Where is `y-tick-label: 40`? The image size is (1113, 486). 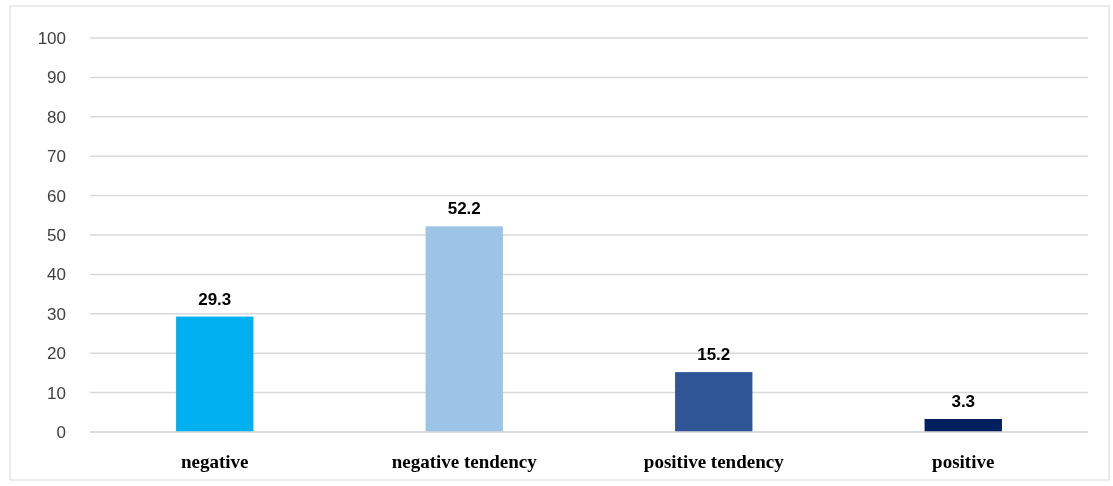 y-tick-label: 40 is located at coordinates (56, 275).